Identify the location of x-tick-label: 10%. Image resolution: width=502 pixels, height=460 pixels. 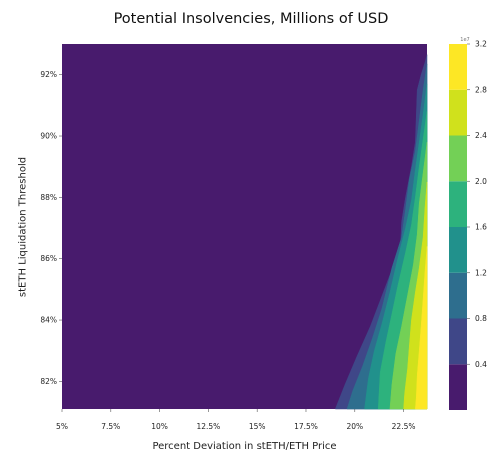
(159, 426).